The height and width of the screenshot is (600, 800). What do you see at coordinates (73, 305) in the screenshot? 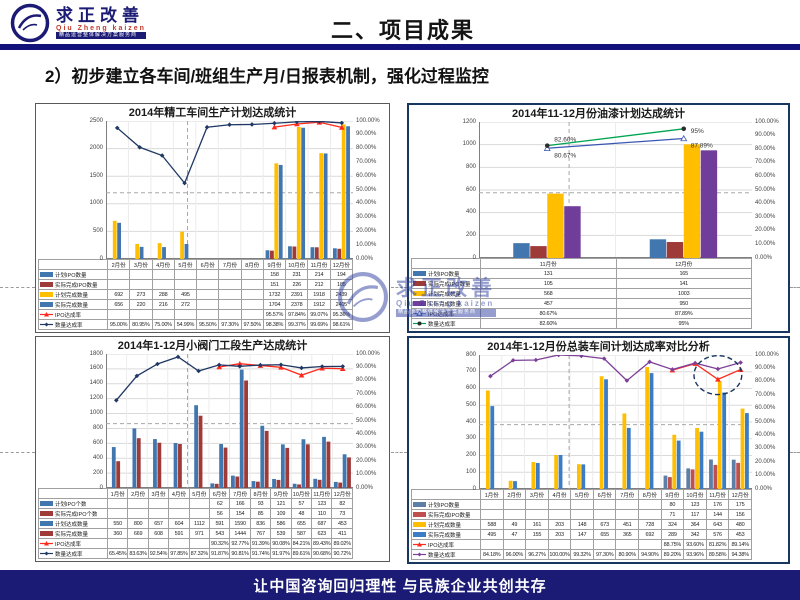
I see `legend: 实际完成数量` at bounding box center [73, 305].